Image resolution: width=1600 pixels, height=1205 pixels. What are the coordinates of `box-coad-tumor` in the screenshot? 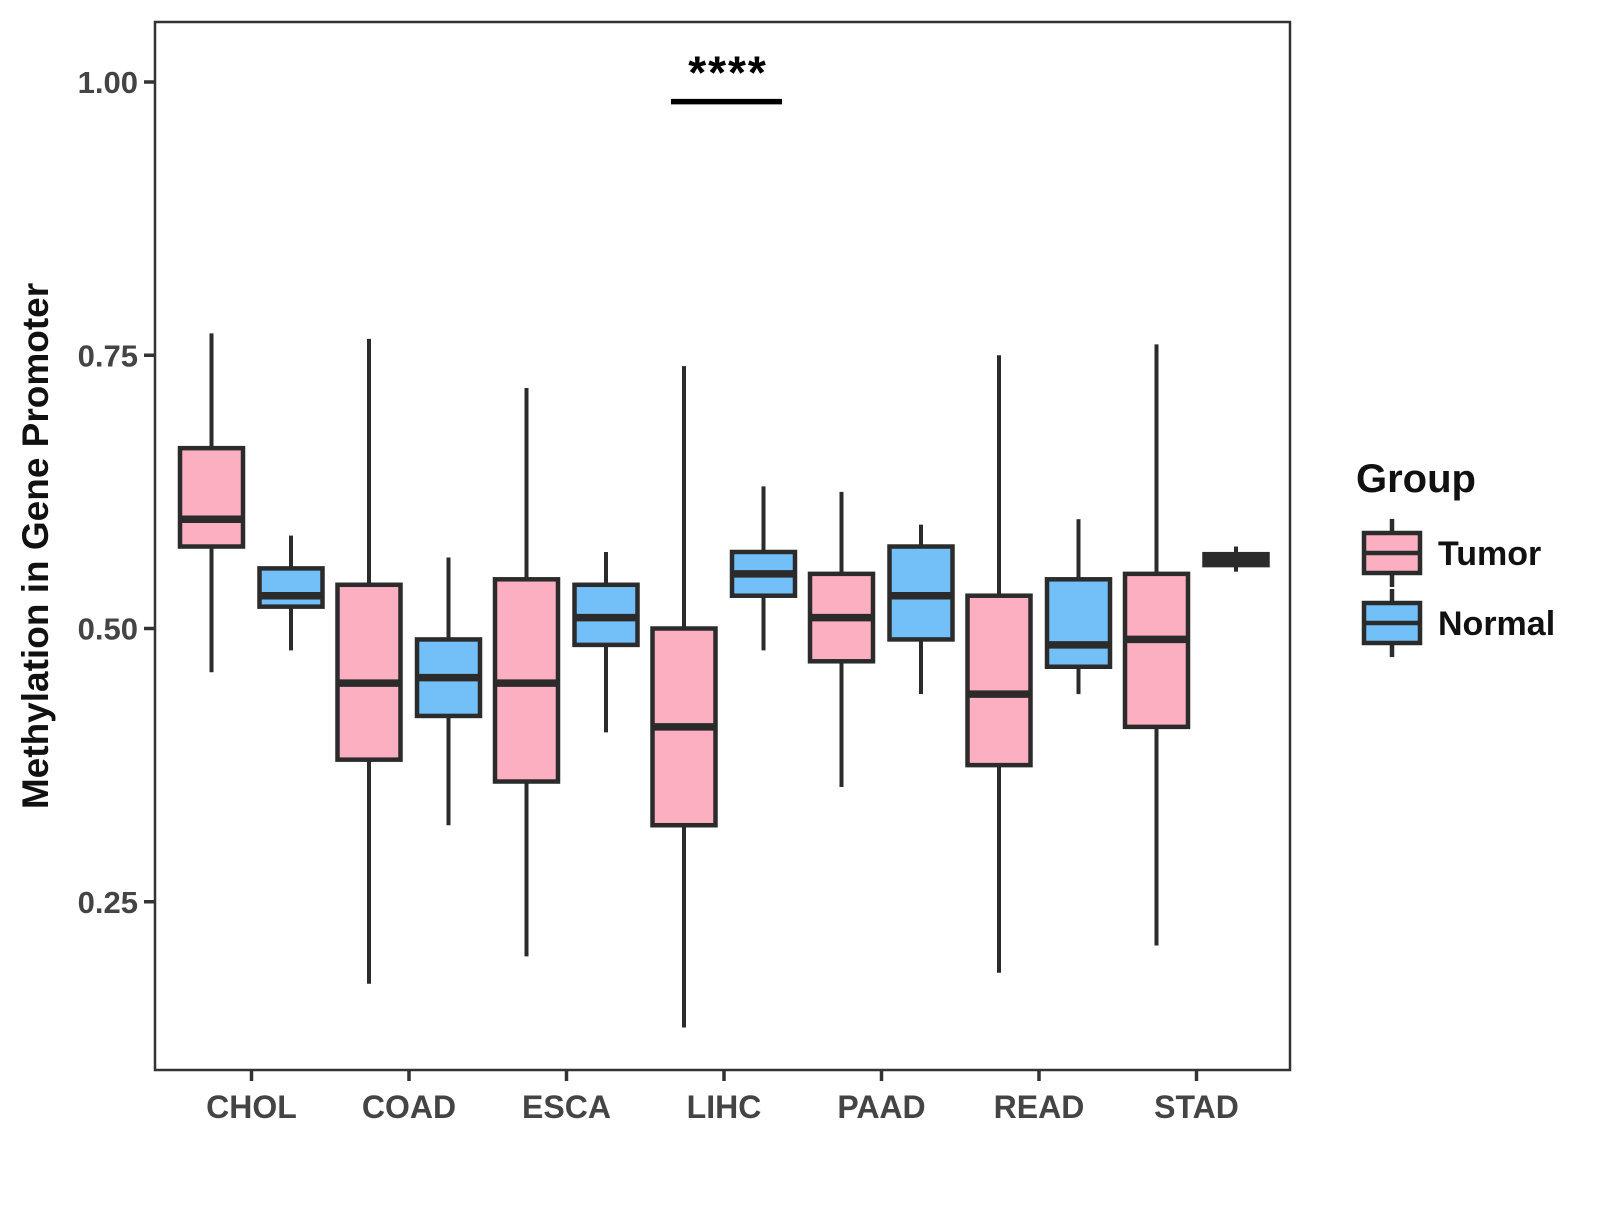 It's located at (369, 661).